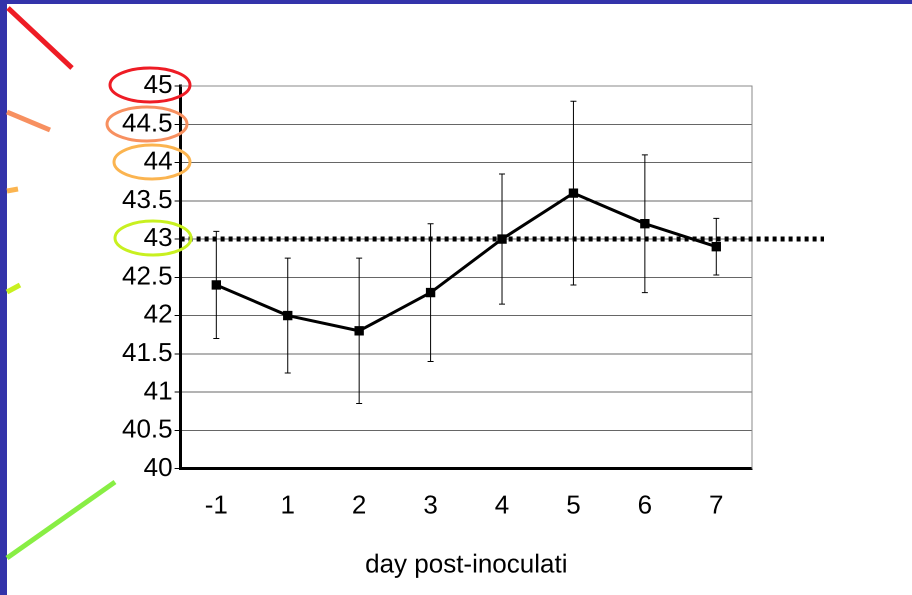  What do you see at coordinates (158, 313) in the screenshot?
I see `y-tick-label: 42` at bounding box center [158, 313].